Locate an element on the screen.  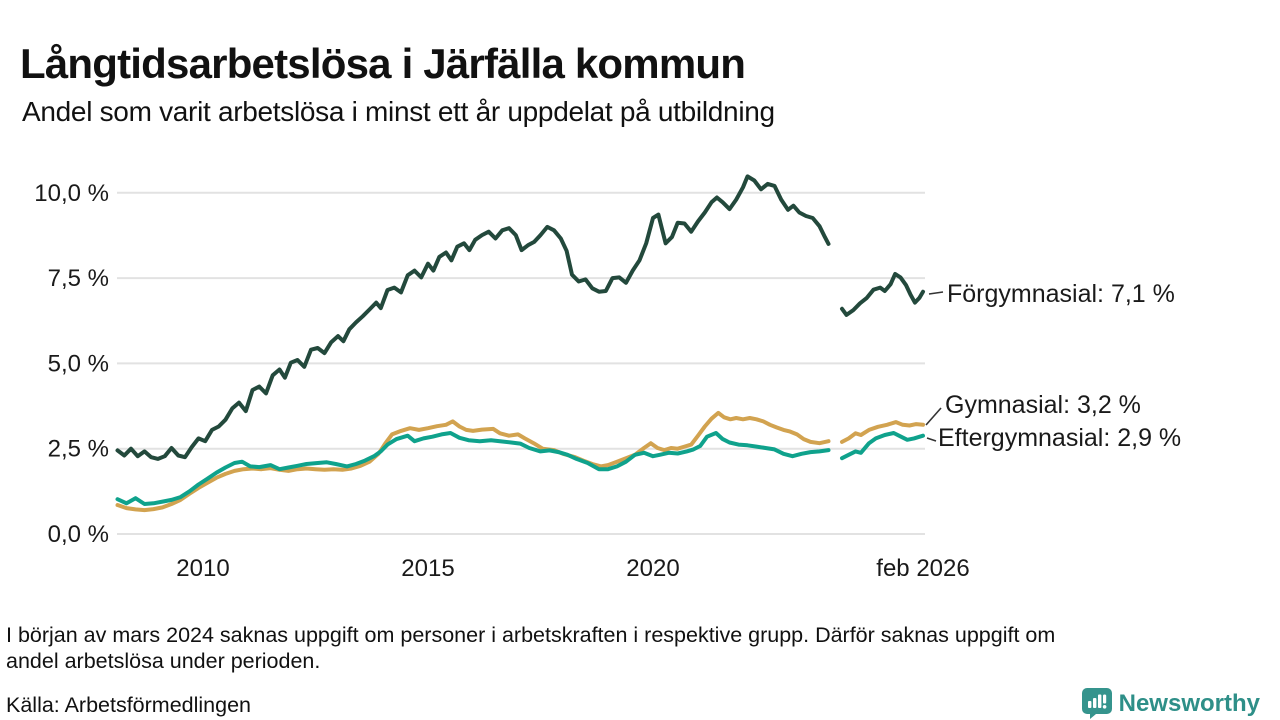
y-tick-label: 7,5 % is located at coordinates (78, 278).